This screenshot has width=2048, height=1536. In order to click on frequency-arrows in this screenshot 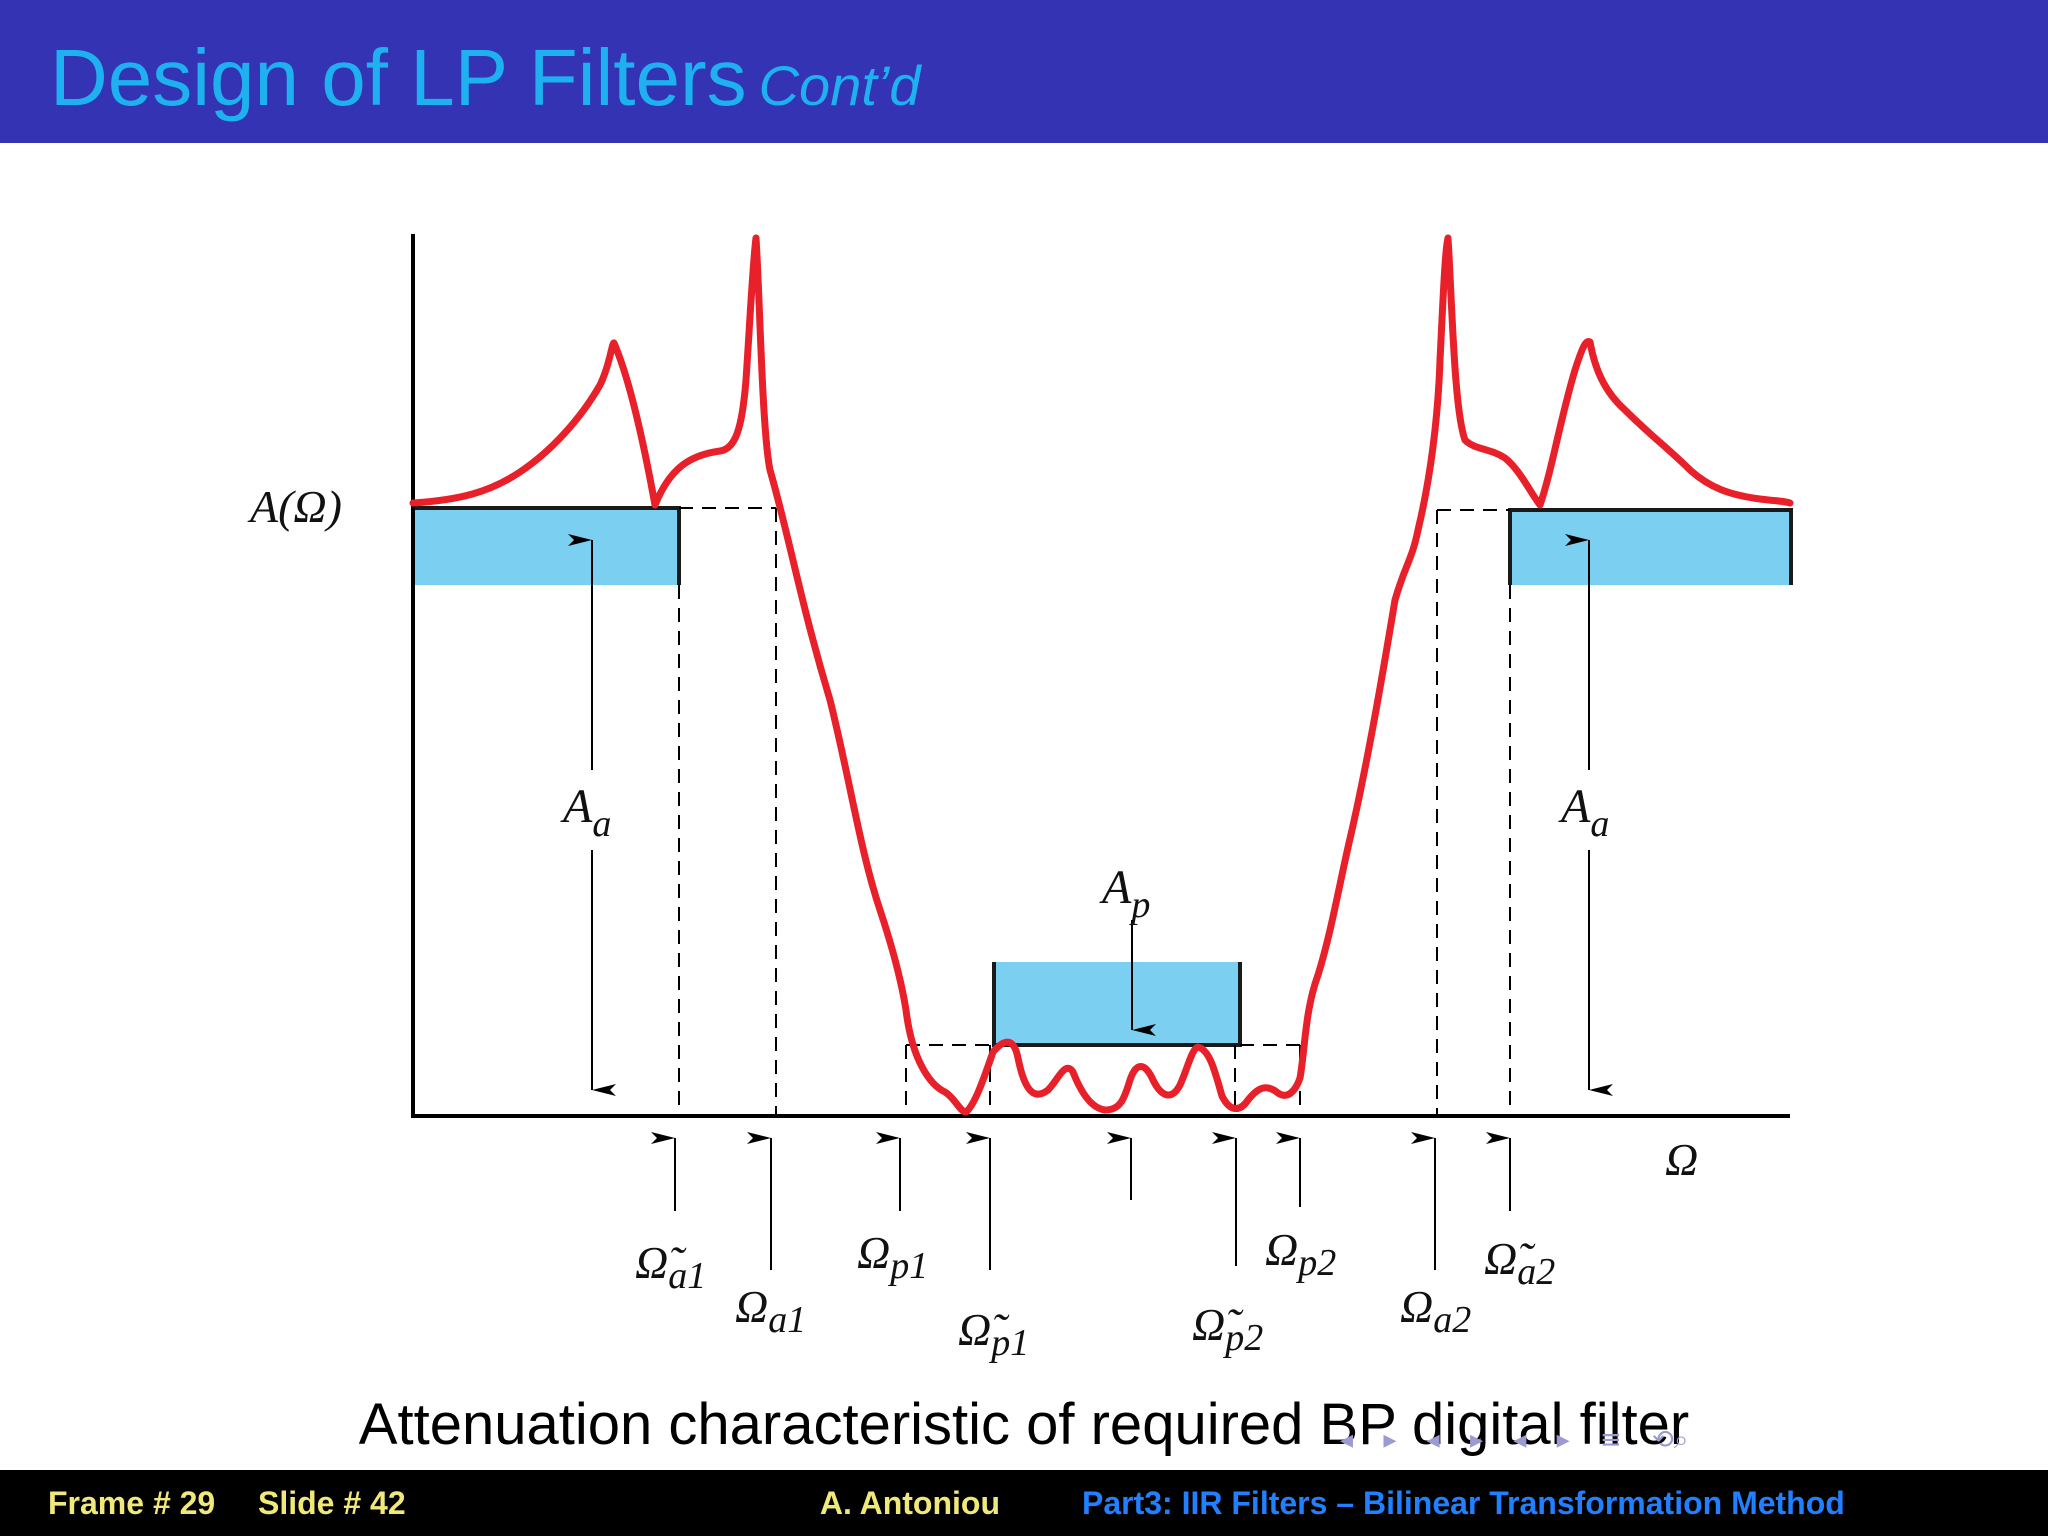, I will do `click(1081, 1201)`.